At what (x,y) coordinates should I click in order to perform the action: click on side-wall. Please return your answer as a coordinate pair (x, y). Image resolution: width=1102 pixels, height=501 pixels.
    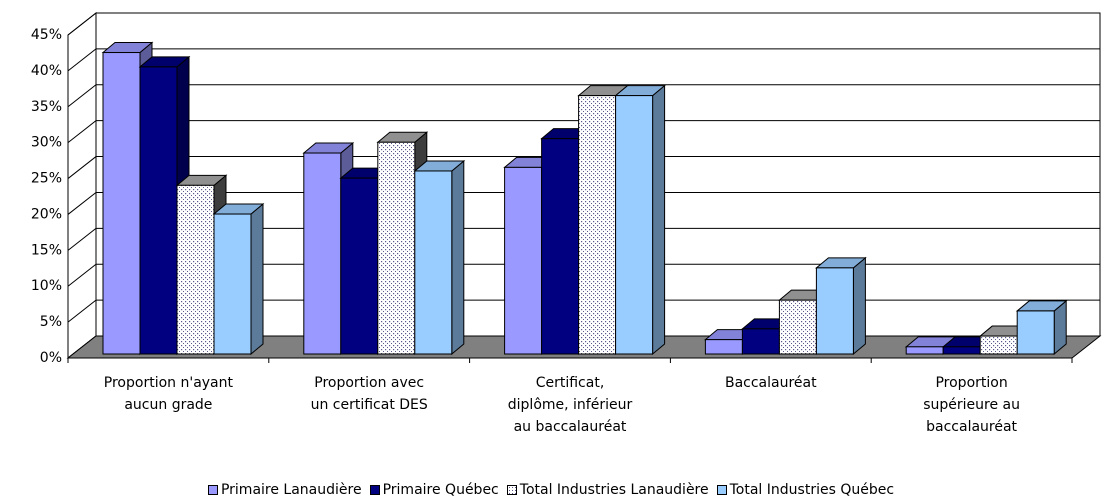
    Looking at the image, I should click on (82, 185).